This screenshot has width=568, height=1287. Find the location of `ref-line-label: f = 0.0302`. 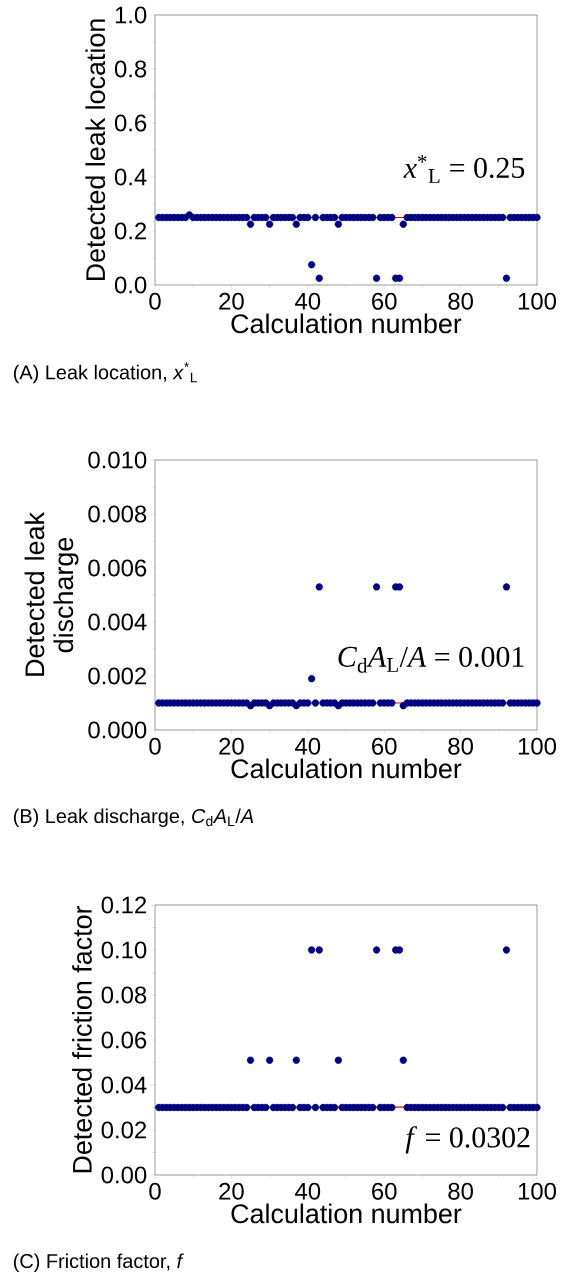

ref-line-label: f = 0.0302 is located at coordinates (467, 1140).